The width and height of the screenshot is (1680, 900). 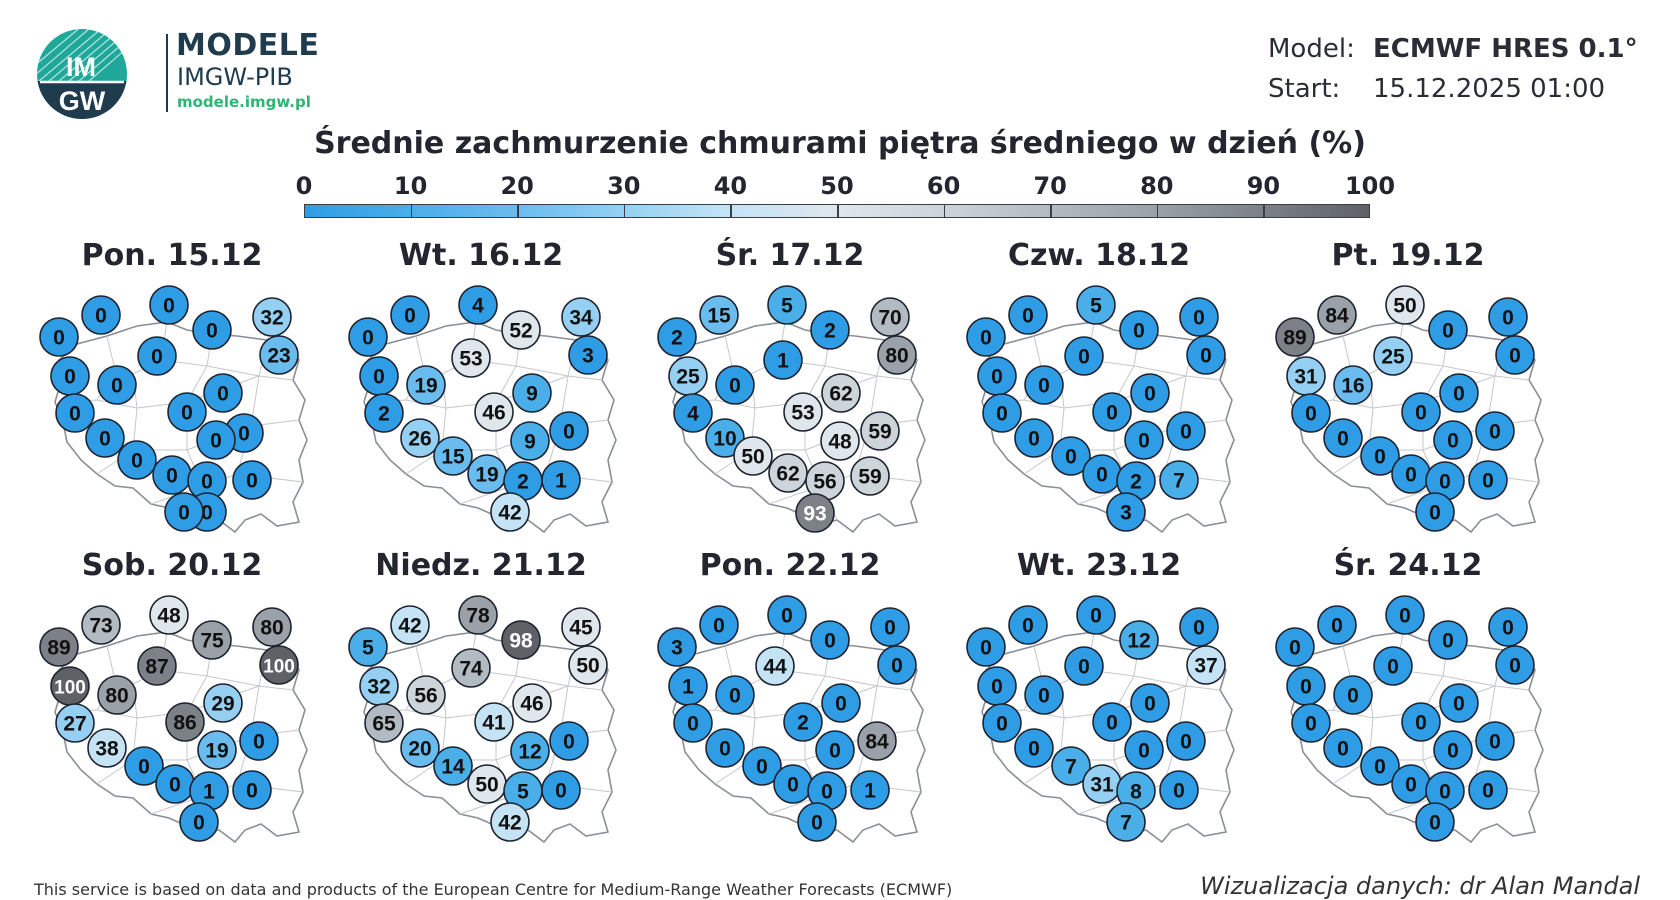 I want to click on value-label: 46, so click(x=493, y=413).